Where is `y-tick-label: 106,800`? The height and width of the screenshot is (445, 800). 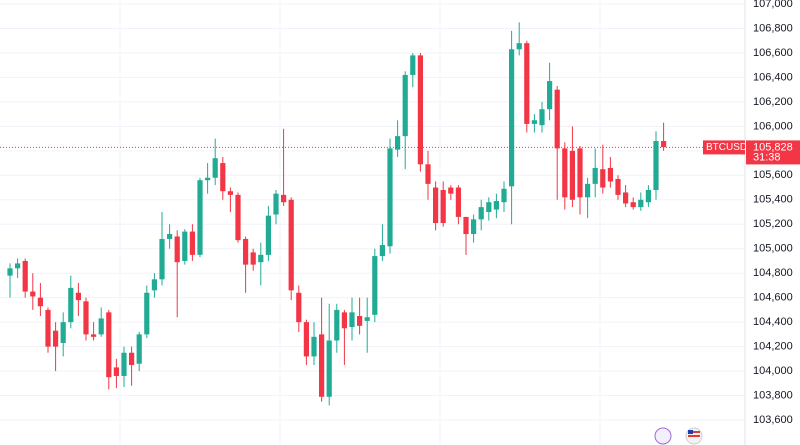 y-tick-label: 106,800 is located at coordinates (773, 28).